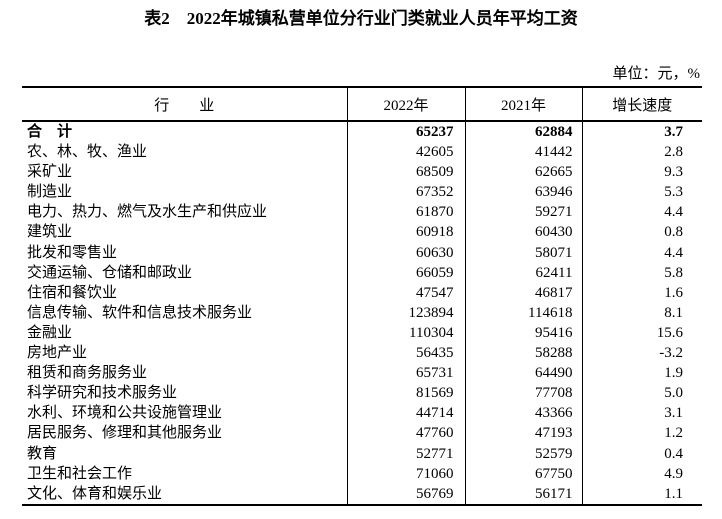  Describe the element at coordinates (50, 332) in the screenshot. I see `industry-cell: 金融业` at that location.